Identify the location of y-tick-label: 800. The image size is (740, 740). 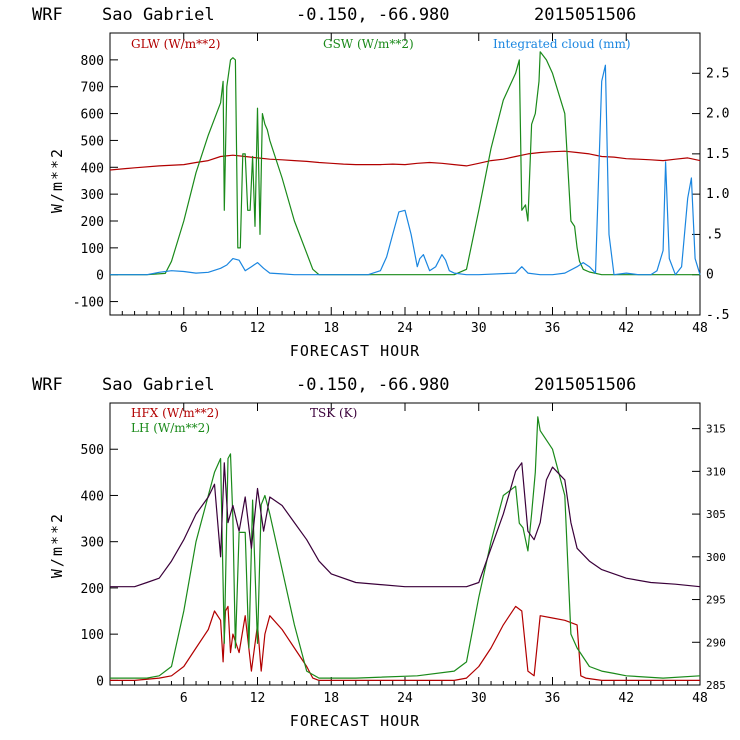
(92, 61).